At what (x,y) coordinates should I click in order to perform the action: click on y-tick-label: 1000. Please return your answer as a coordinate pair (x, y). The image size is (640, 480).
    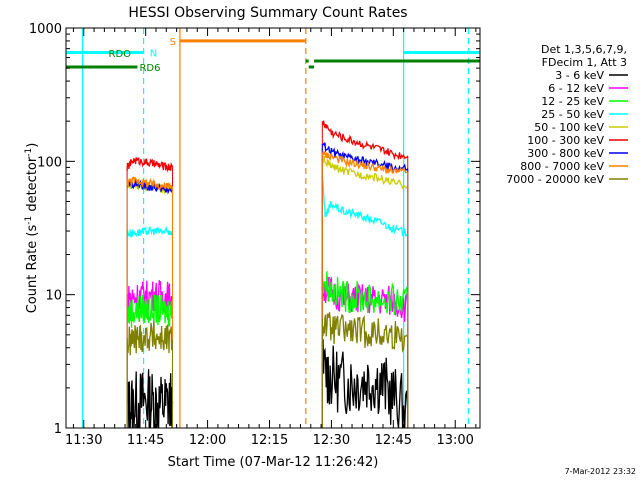
    Looking at the image, I should click on (45, 29).